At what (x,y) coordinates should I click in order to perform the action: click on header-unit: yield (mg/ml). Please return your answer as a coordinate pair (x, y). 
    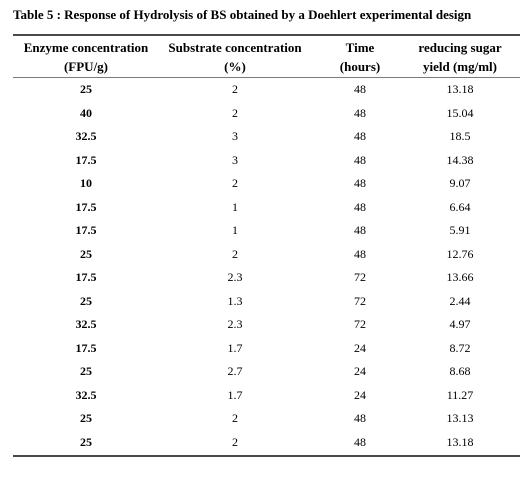
    Looking at the image, I should click on (459, 66).